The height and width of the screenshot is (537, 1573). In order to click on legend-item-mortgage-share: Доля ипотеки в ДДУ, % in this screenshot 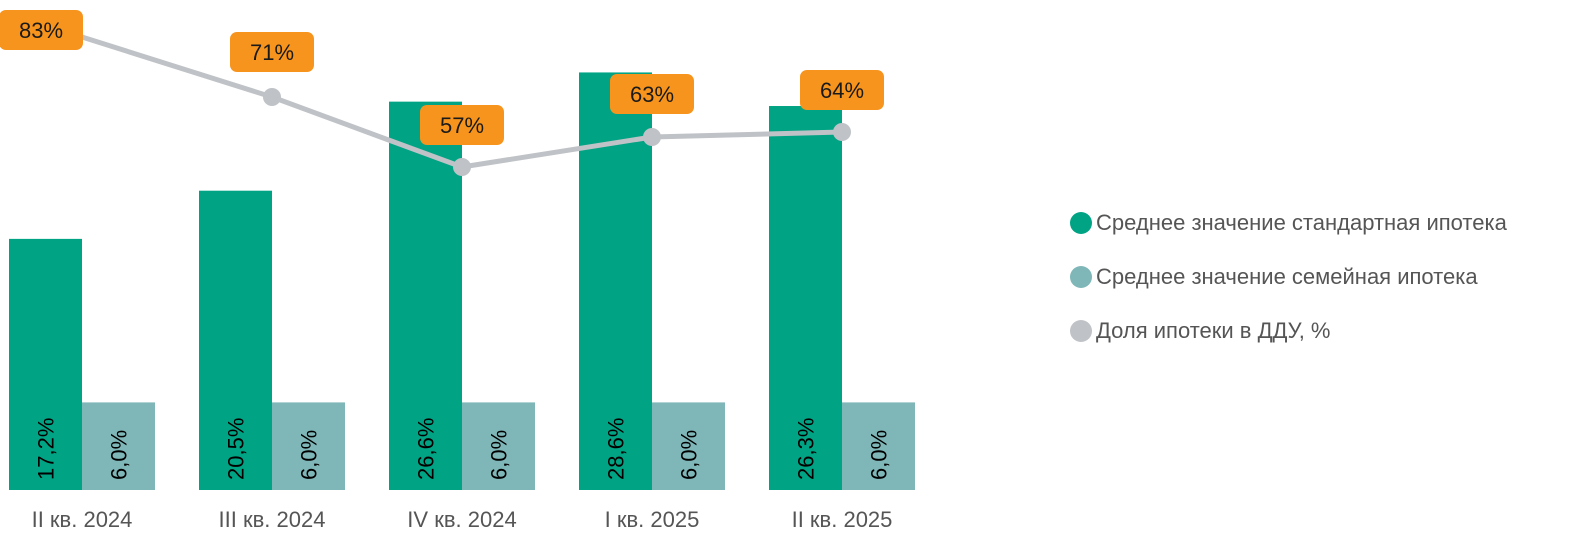, I will do `click(1288, 331)`.